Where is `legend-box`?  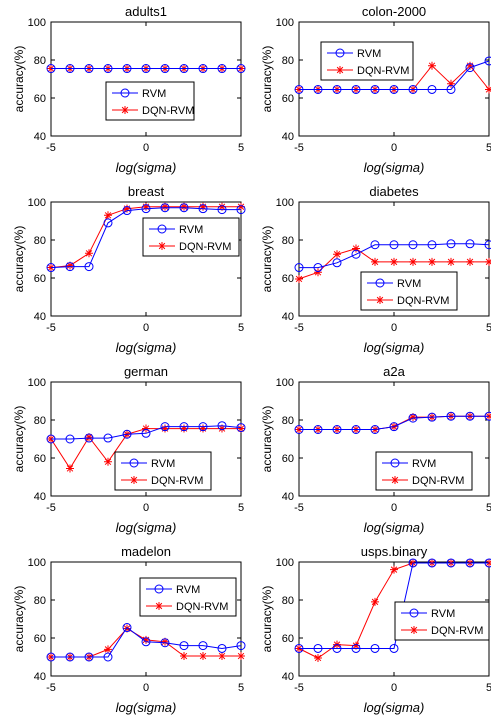 legend-box is located at coordinates (367, 61).